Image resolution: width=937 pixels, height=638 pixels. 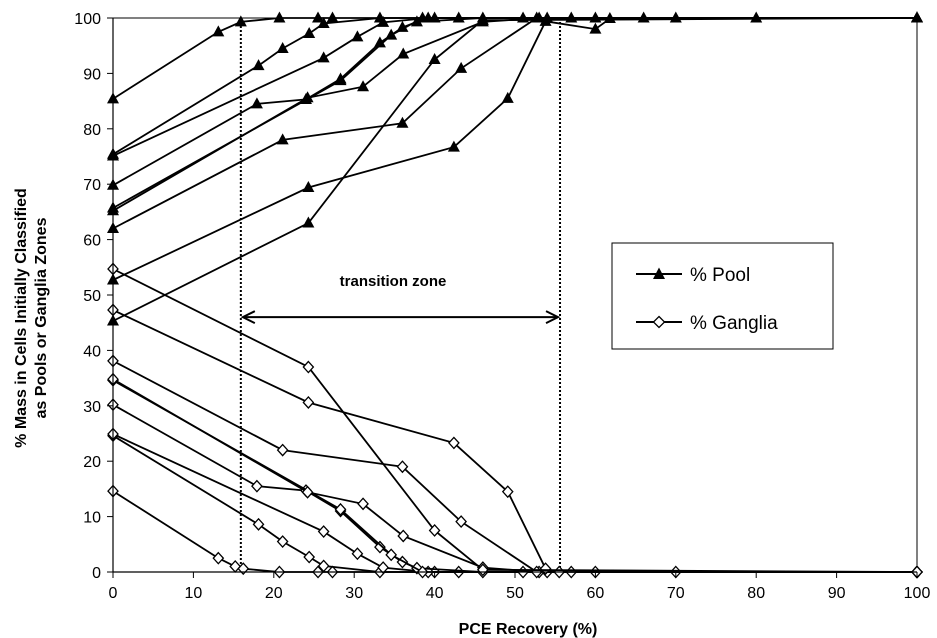 I want to click on y-tick-label: 0, so click(x=96, y=573).